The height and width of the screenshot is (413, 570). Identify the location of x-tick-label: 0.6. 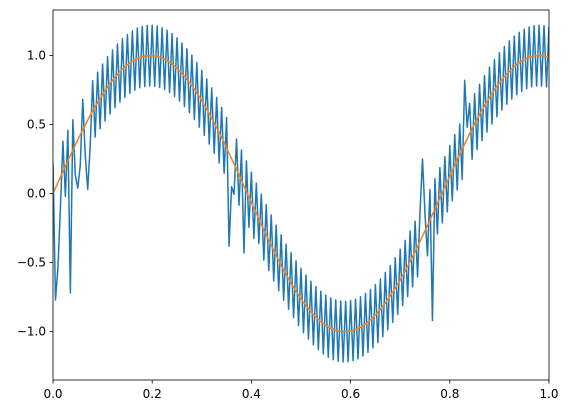
(350, 394).